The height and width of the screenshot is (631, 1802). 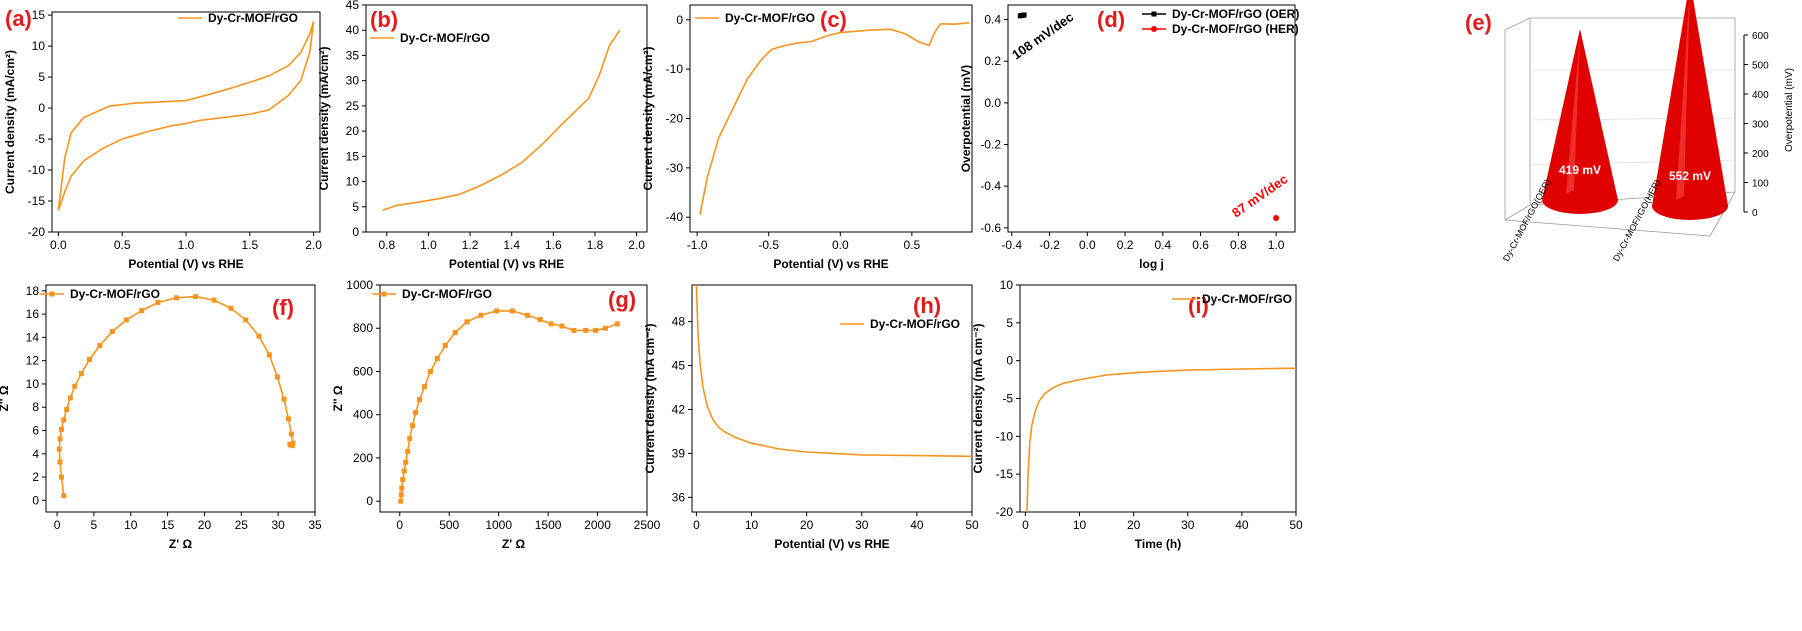 I want to click on y-tick-label: -0.4, so click(x=990, y=186).